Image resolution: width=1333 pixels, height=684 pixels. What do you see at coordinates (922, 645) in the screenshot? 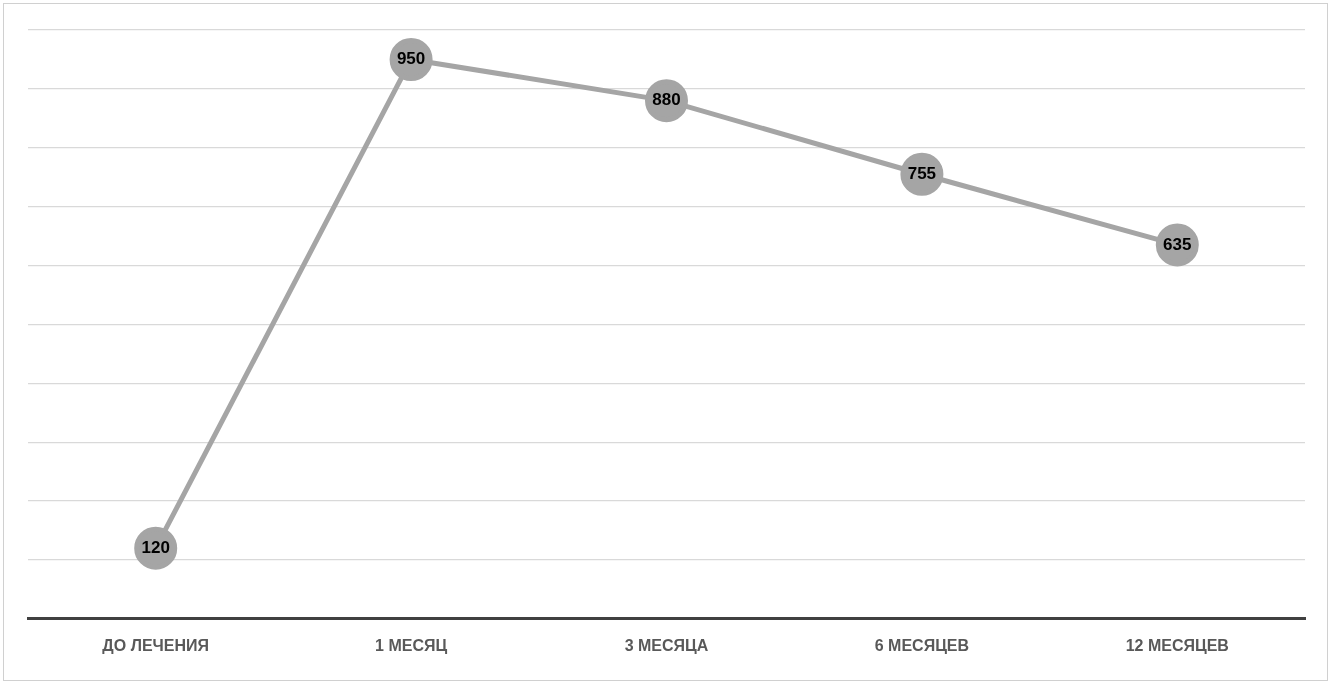
I see `x-tick-label: 6 МЕСЯЦЕВ` at bounding box center [922, 645].